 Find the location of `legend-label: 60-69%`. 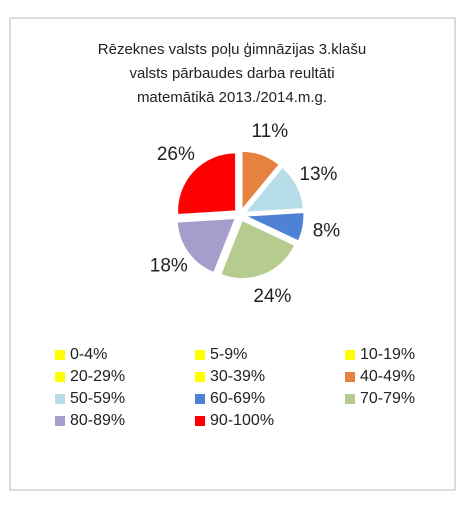

legend-label: 60-69% is located at coordinates (237, 398).